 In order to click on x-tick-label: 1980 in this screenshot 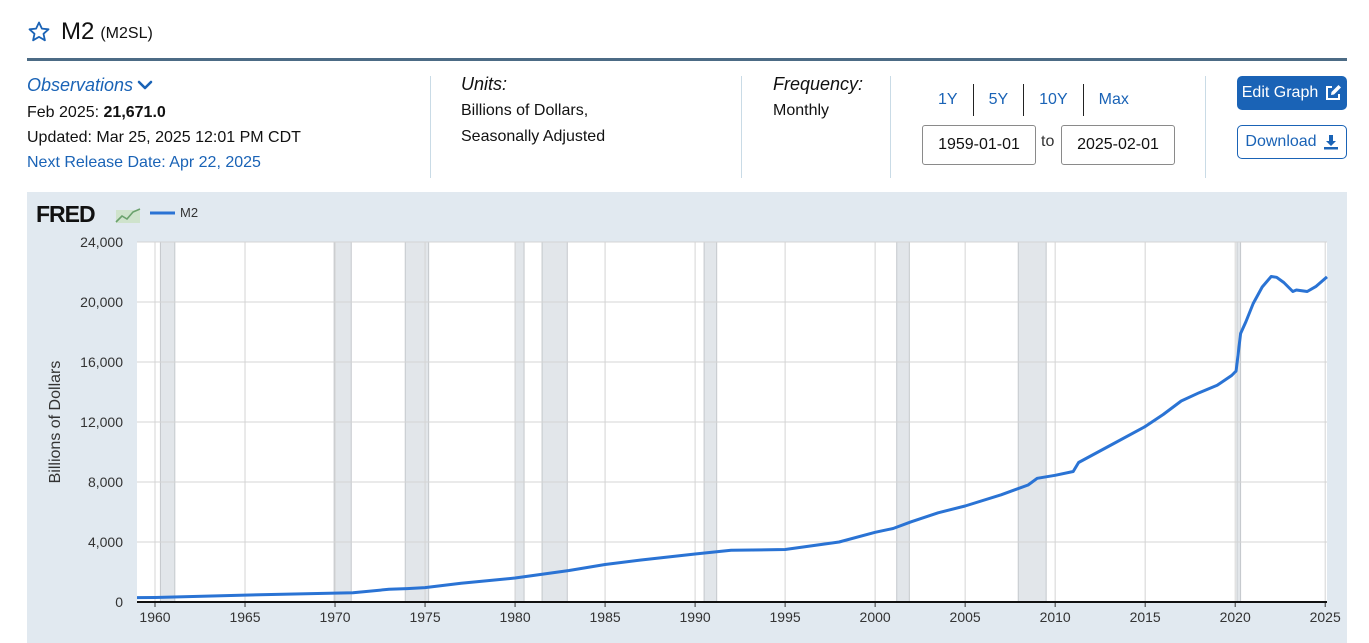, I will do `click(514, 617)`.